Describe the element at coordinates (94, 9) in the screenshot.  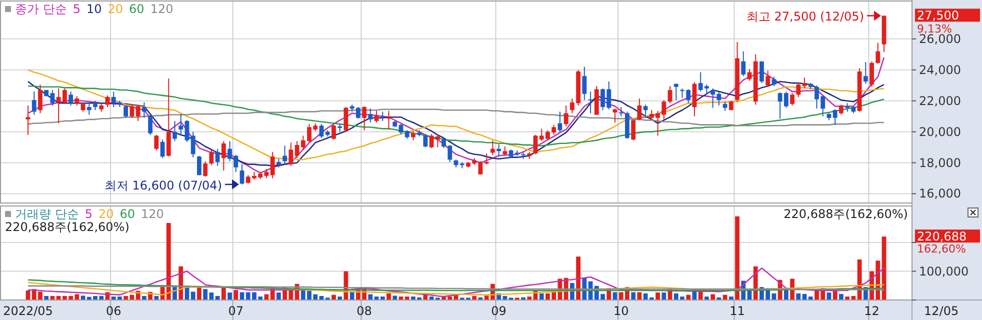
I see `text: 10` at that location.